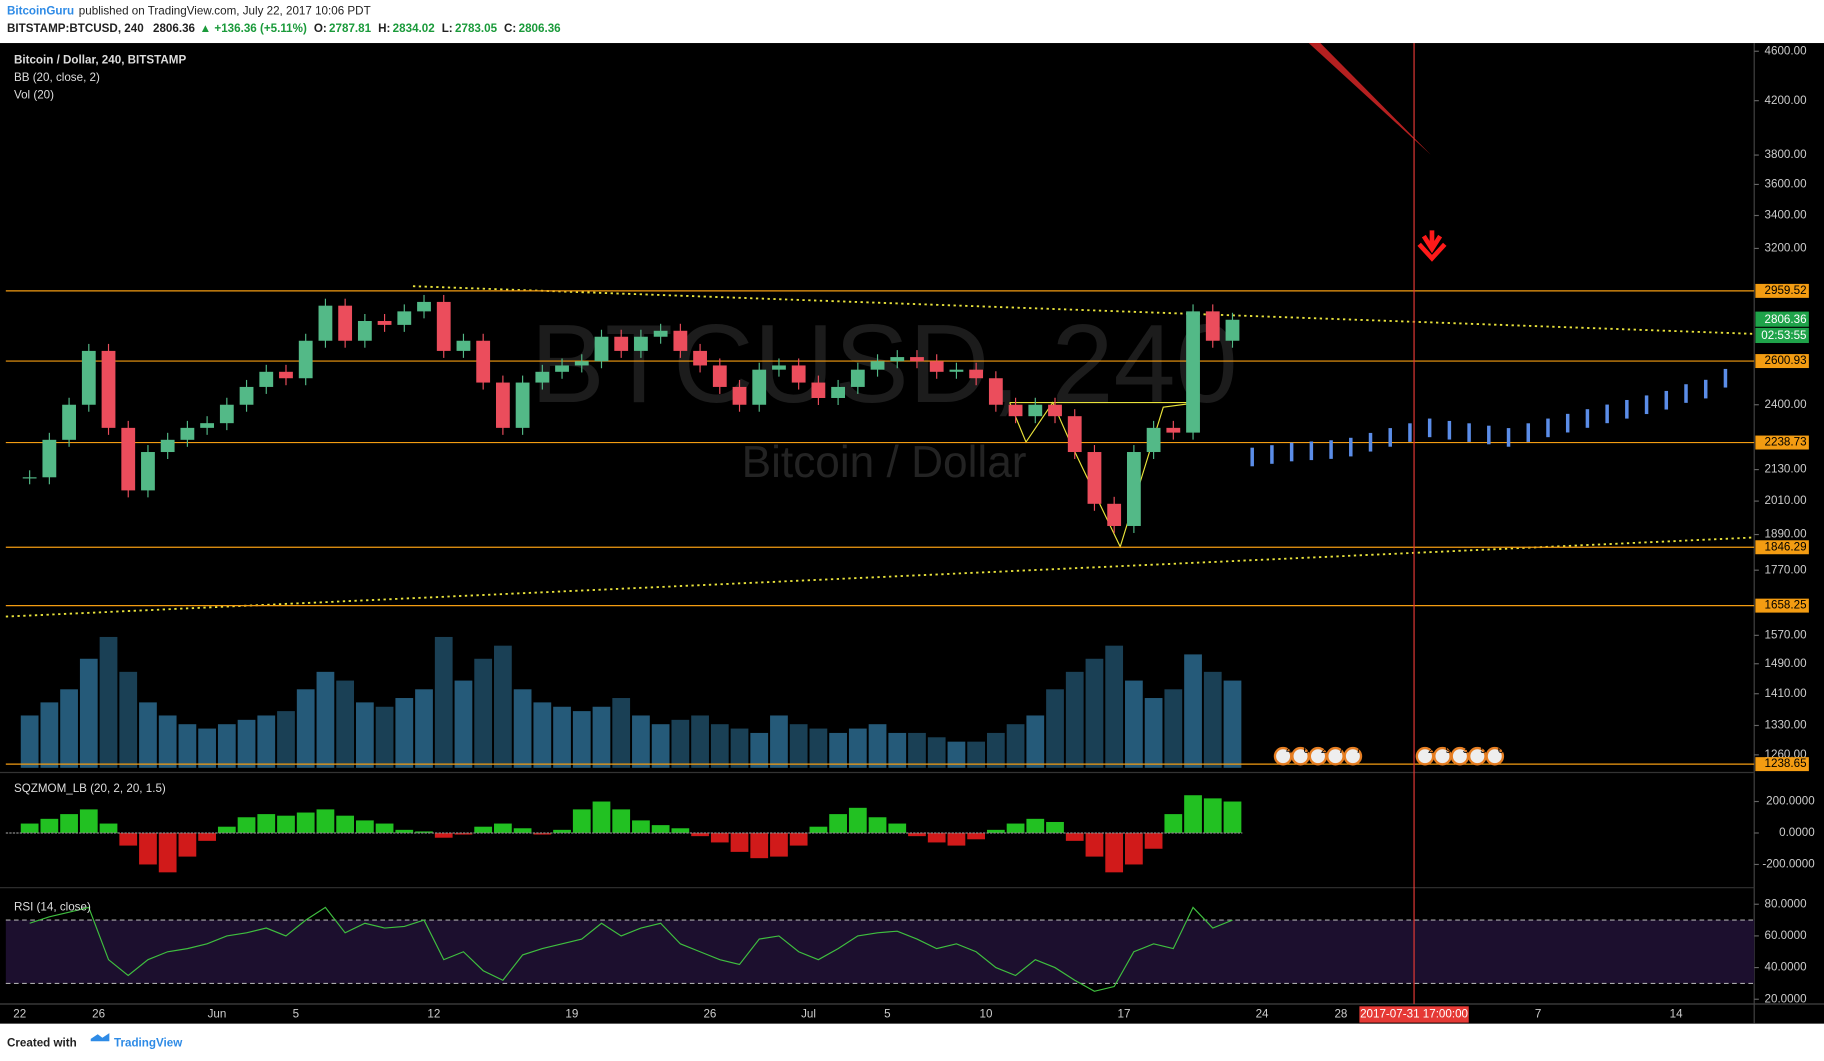 The image size is (1824, 1061). What do you see at coordinates (1786, 290) in the screenshot?
I see `level-label: 2959.52` at bounding box center [1786, 290].